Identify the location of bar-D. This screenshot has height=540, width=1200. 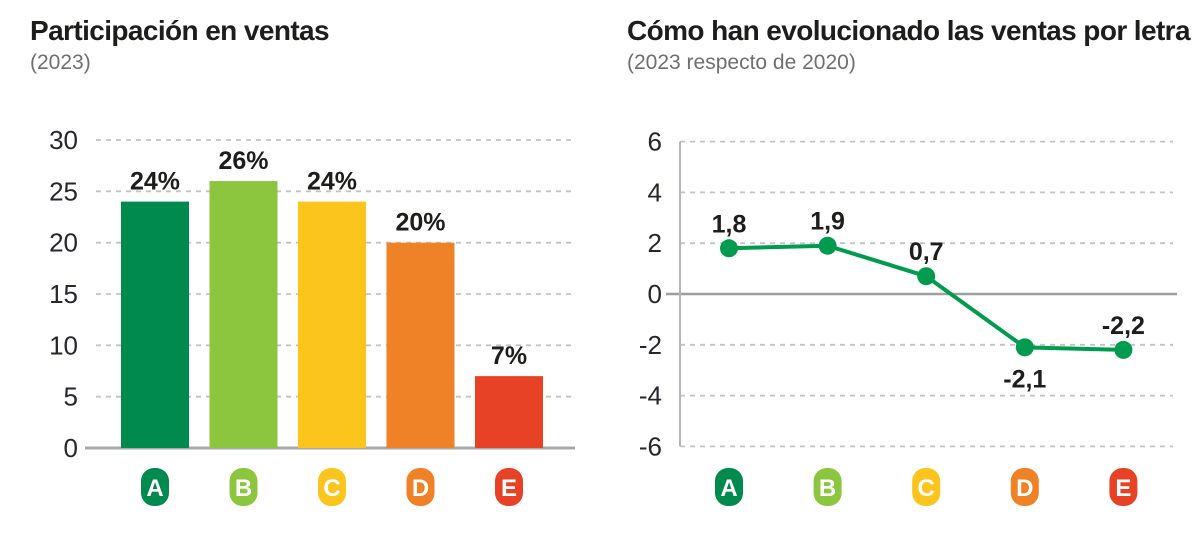
(420, 345).